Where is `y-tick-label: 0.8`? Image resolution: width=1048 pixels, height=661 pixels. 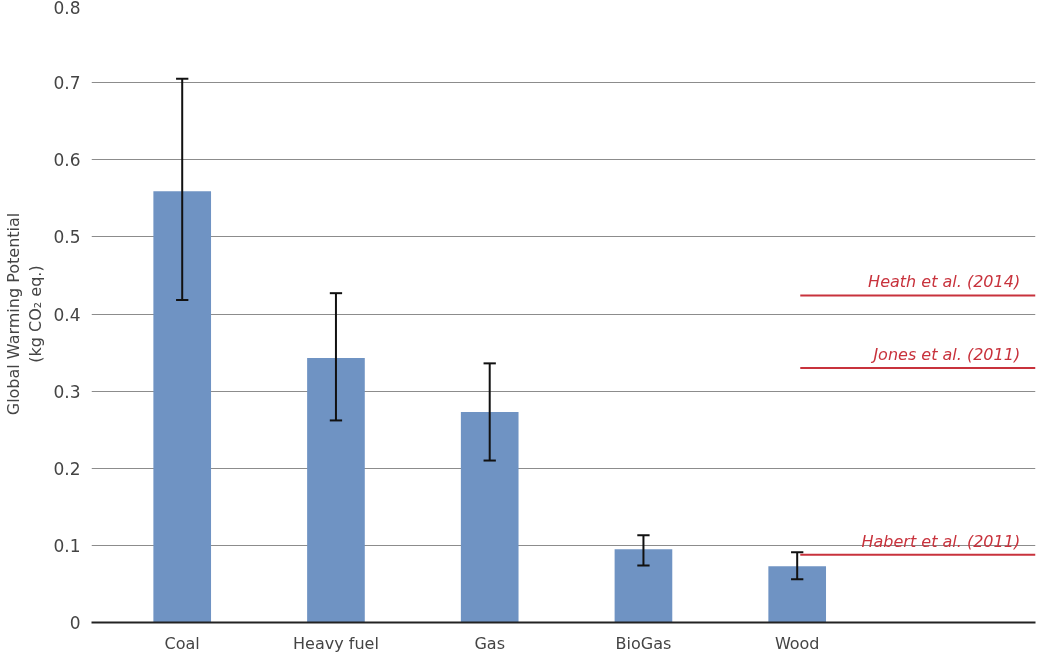 y-tick-label: 0.8 is located at coordinates (67, 9).